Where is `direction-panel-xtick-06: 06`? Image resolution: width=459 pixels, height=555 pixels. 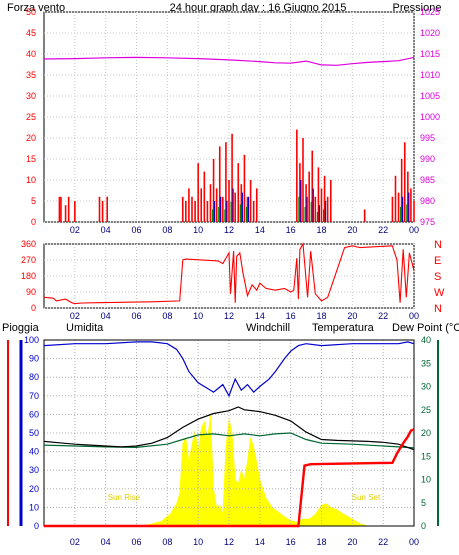 direction-panel-xtick-06: 06 is located at coordinates (136, 316).